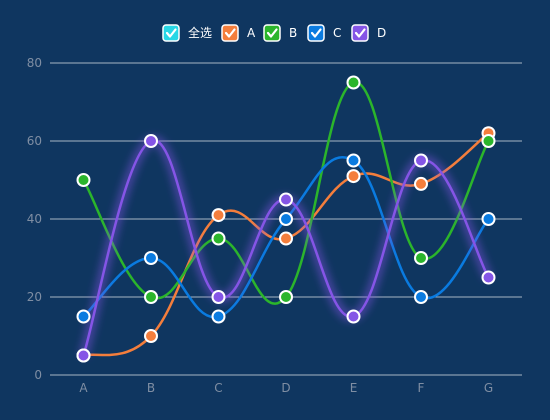 This screenshot has height=420, width=550. Describe the element at coordinates (34, 63) in the screenshot. I see `y-tick-label: 80` at that location.